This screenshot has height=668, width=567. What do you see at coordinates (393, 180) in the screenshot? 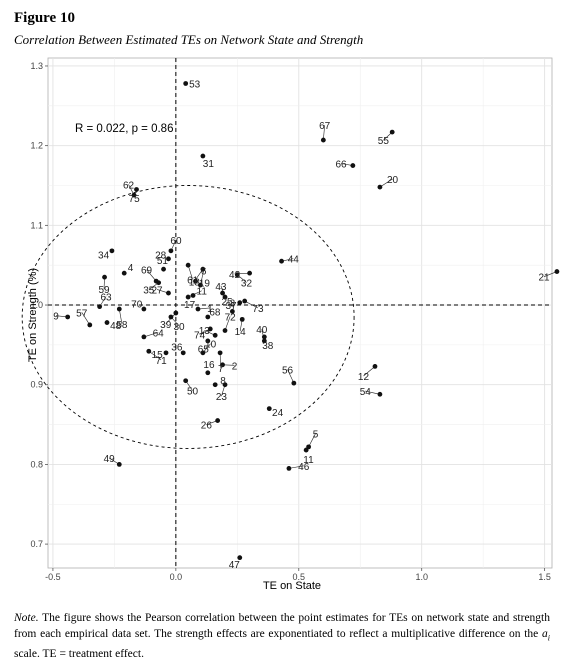
I see `point-label: 20` at bounding box center [393, 180].